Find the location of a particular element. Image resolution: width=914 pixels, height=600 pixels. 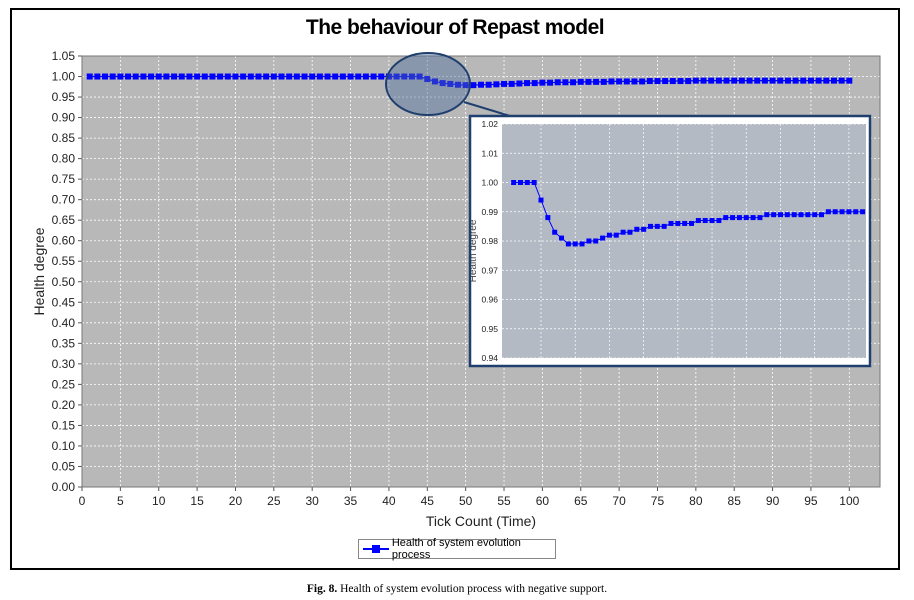

x-tick-label: 55 is located at coordinates (504, 501).